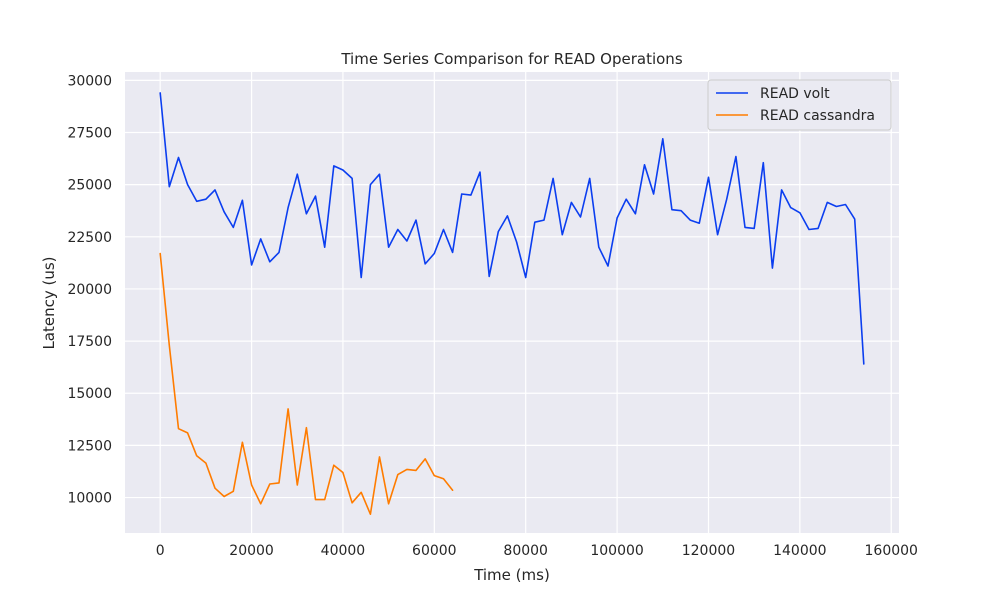  Describe the element at coordinates (891, 551) in the screenshot. I see `x-tick-label: 160000` at that location.